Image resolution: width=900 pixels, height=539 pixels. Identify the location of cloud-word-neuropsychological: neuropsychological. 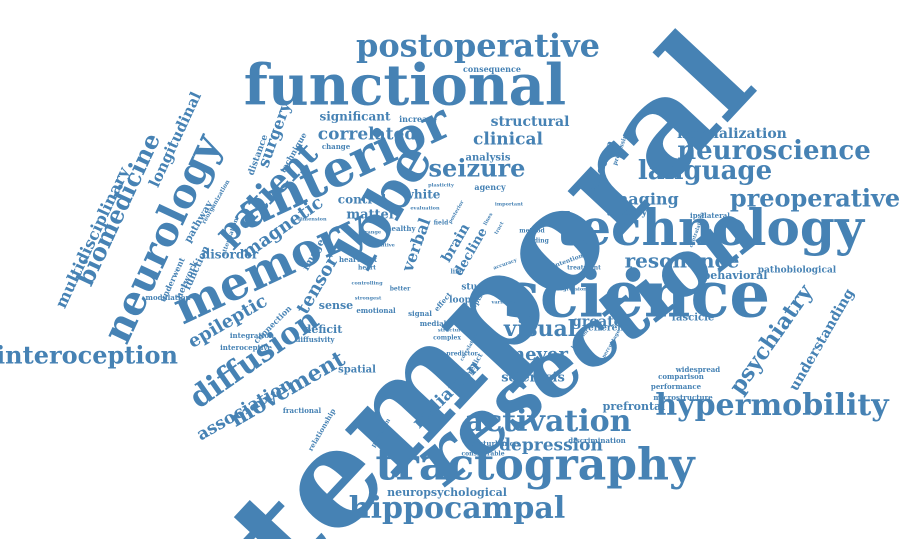
(447, 492).